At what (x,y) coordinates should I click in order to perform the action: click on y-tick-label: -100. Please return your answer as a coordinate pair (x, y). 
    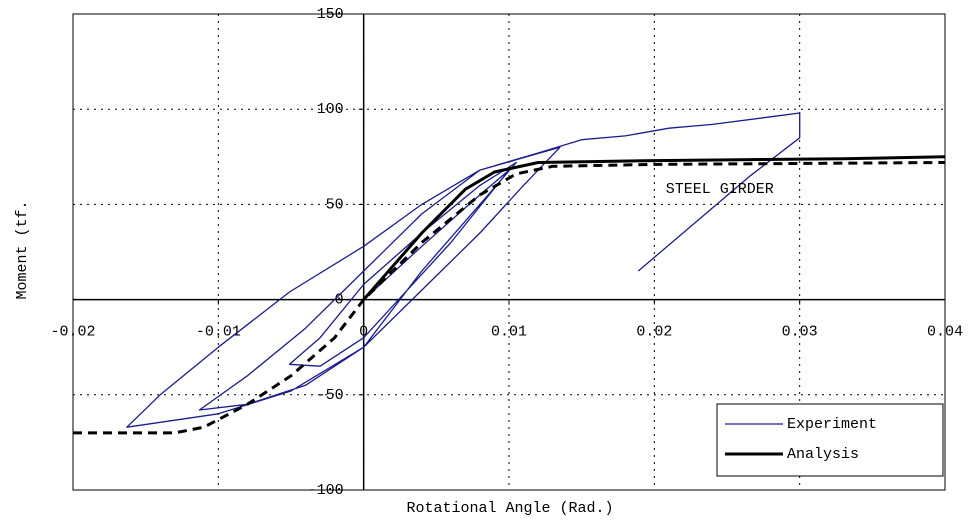
    Looking at the image, I should click on (326, 490).